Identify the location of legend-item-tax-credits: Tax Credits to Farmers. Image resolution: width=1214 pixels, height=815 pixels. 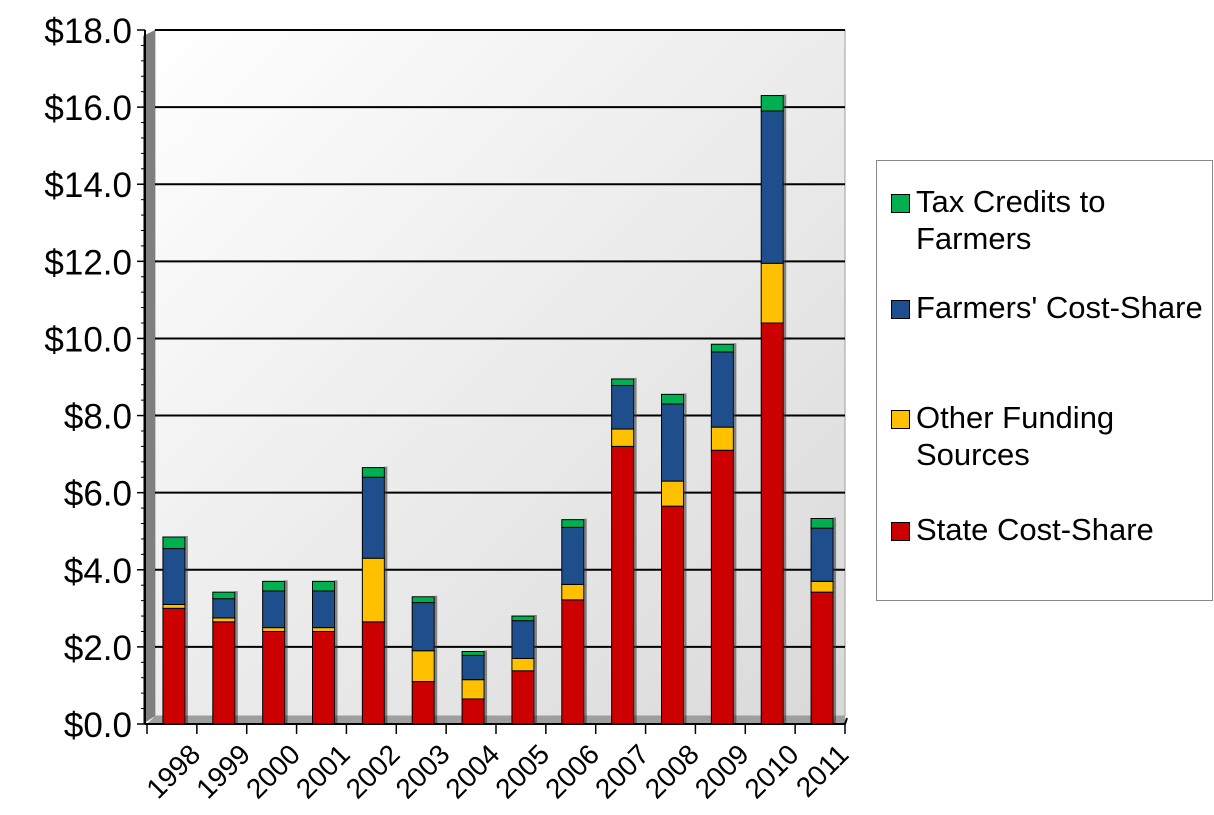
(1048, 220).